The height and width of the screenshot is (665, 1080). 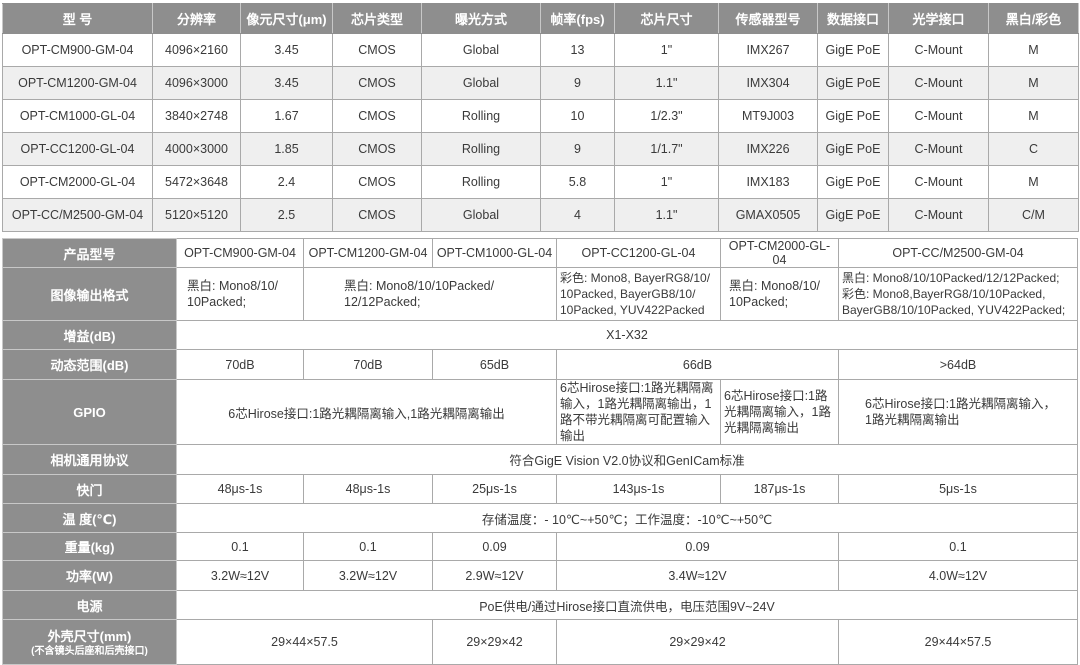 What do you see at coordinates (494, 364) in the screenshot?
I see `cell: 65dB` at bounding box center [494, 364].